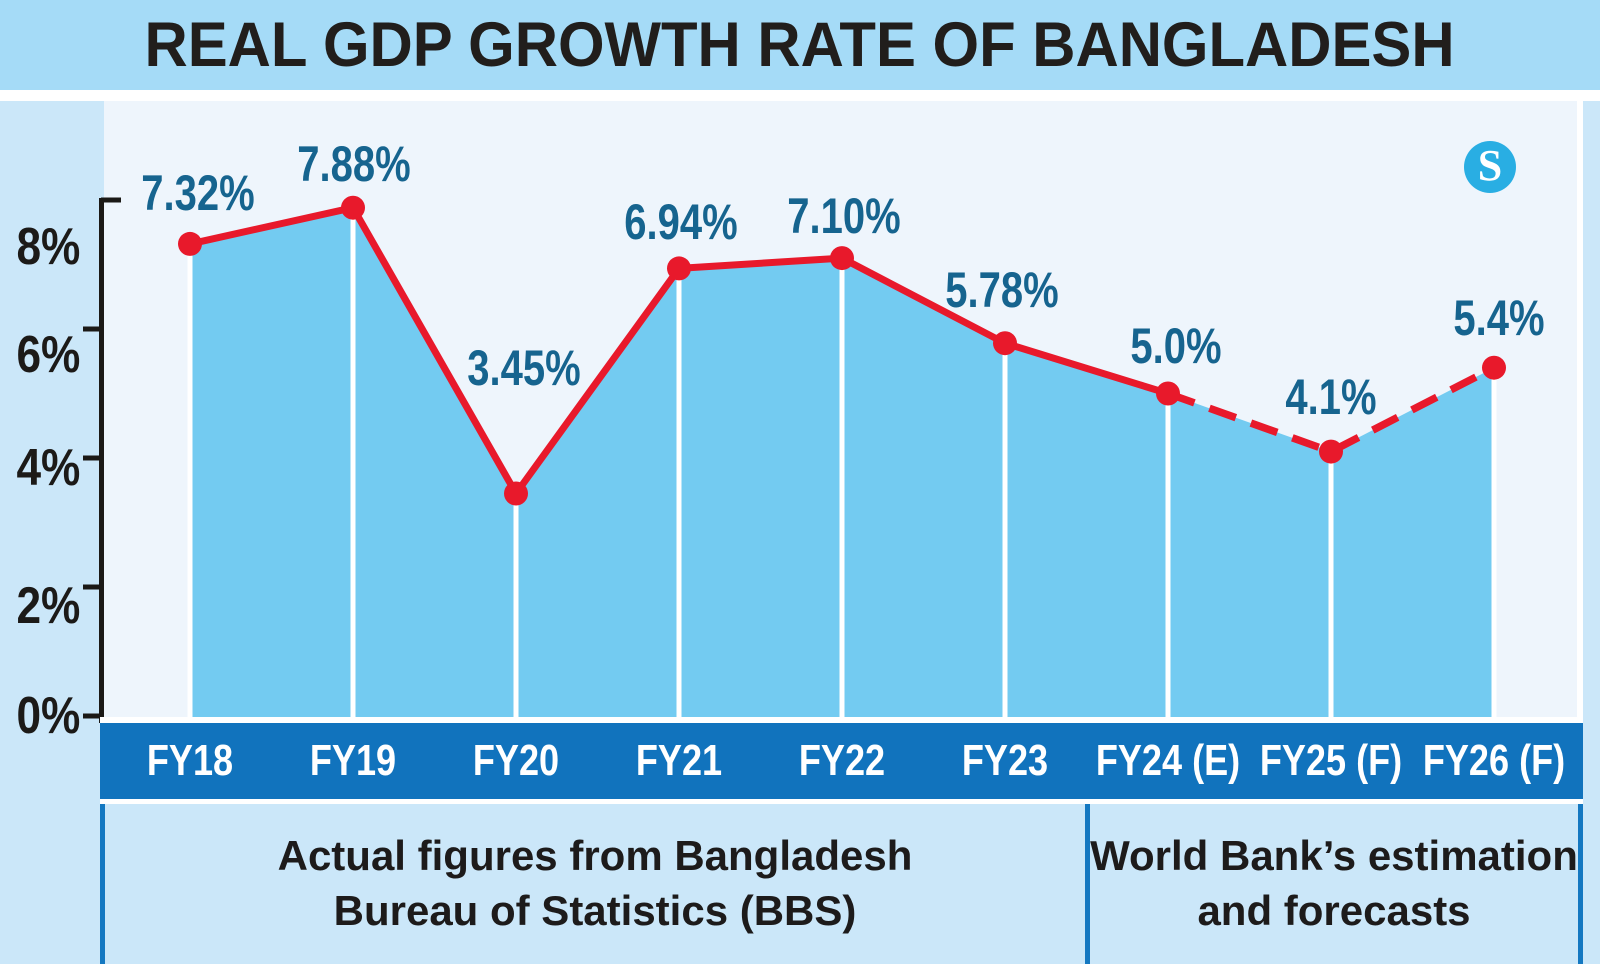 This screenshot has width=1600, height=964. Describe the element at coordinates (1494, 367) in the screenshot. I see `data-point-marker-fy26` at that location.